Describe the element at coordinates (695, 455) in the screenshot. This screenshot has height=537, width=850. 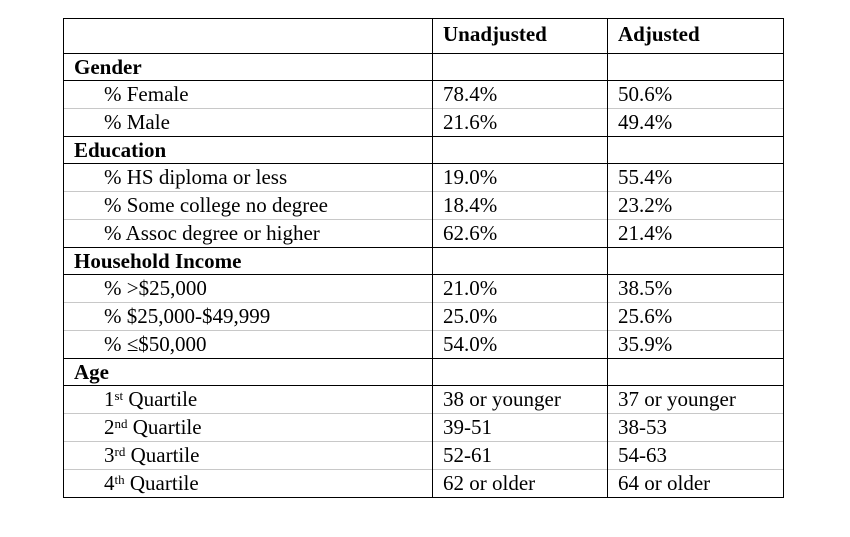
I see `adjusted-value: 54-63` at that location.